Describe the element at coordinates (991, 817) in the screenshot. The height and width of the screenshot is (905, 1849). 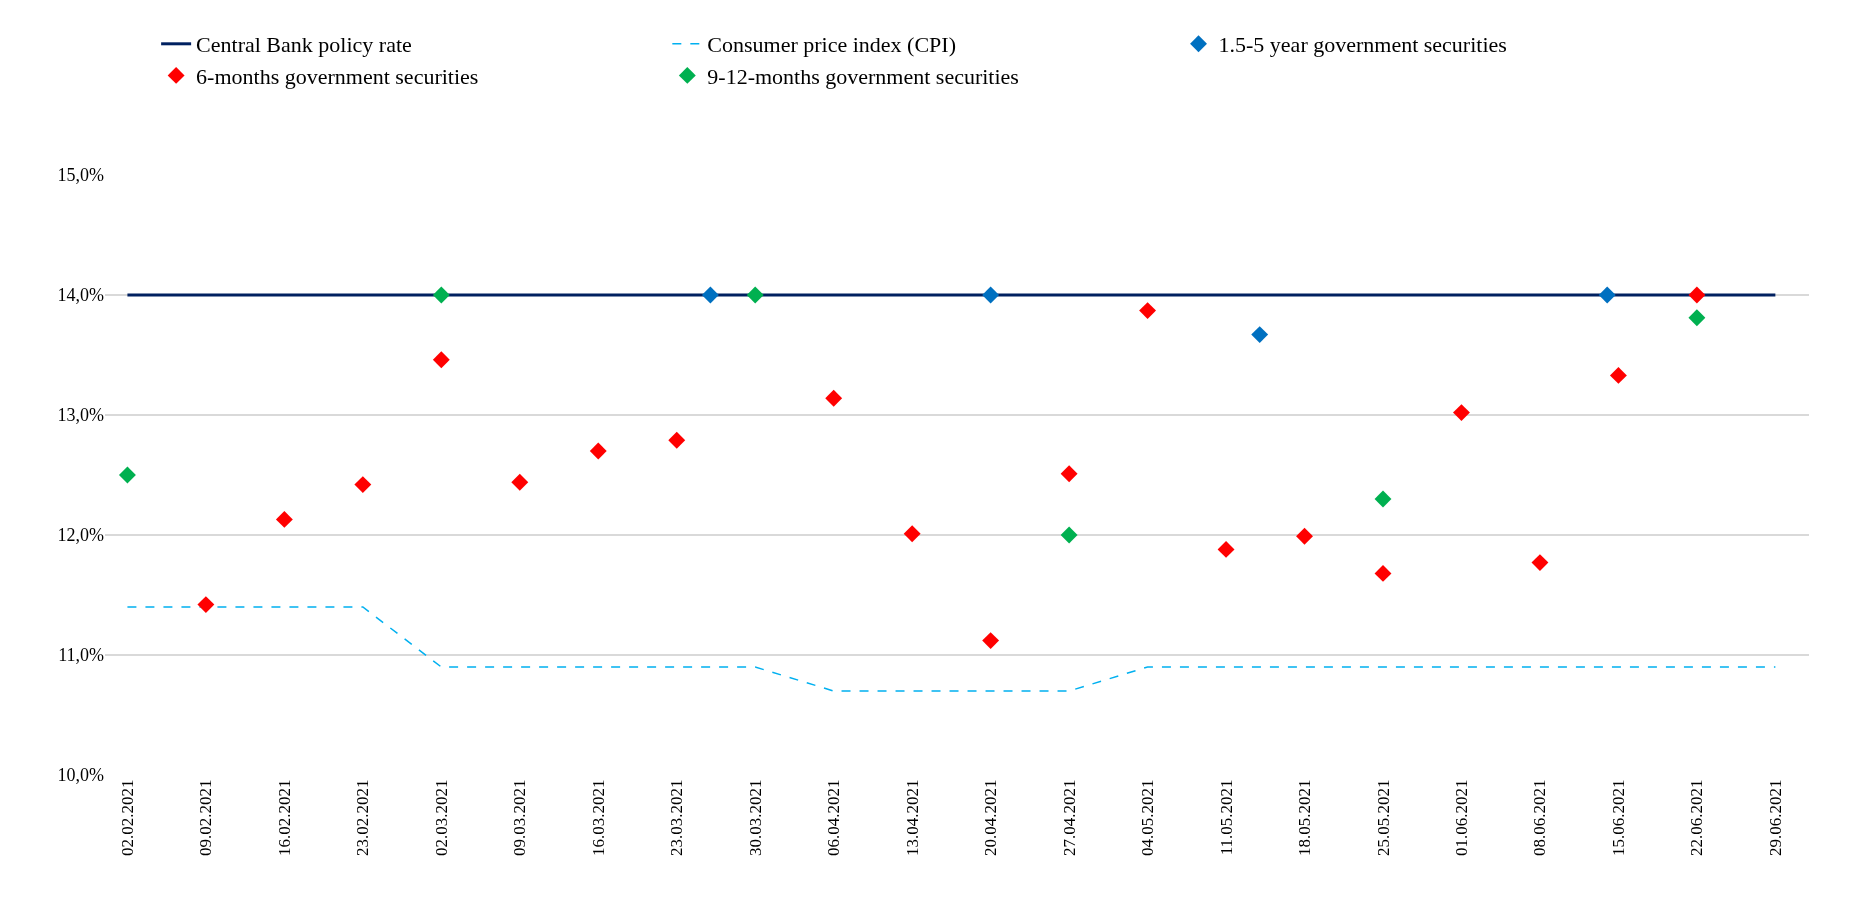
I see `x-tick-label: 20.04.2021` at that location.